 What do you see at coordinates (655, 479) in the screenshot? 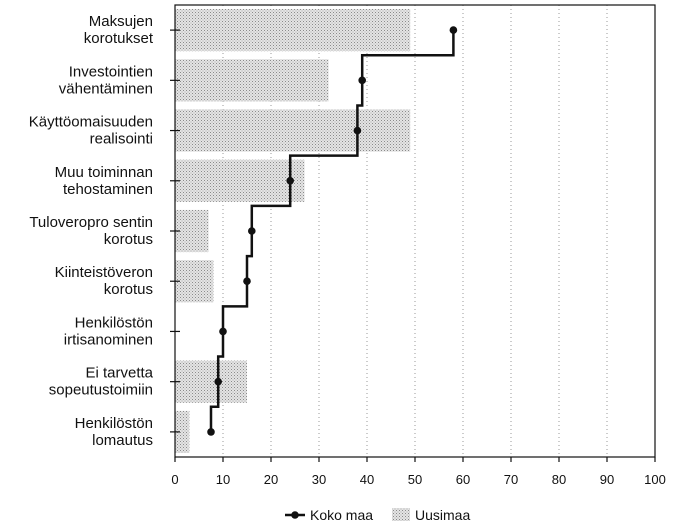
I see `x-tick-label: 100` at bounding box center [655, 479].